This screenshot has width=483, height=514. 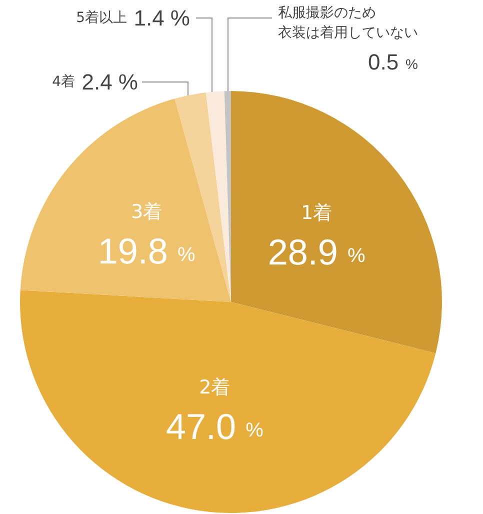 I want to click on slice-label: 5着以上, so click(x=102, y=18).